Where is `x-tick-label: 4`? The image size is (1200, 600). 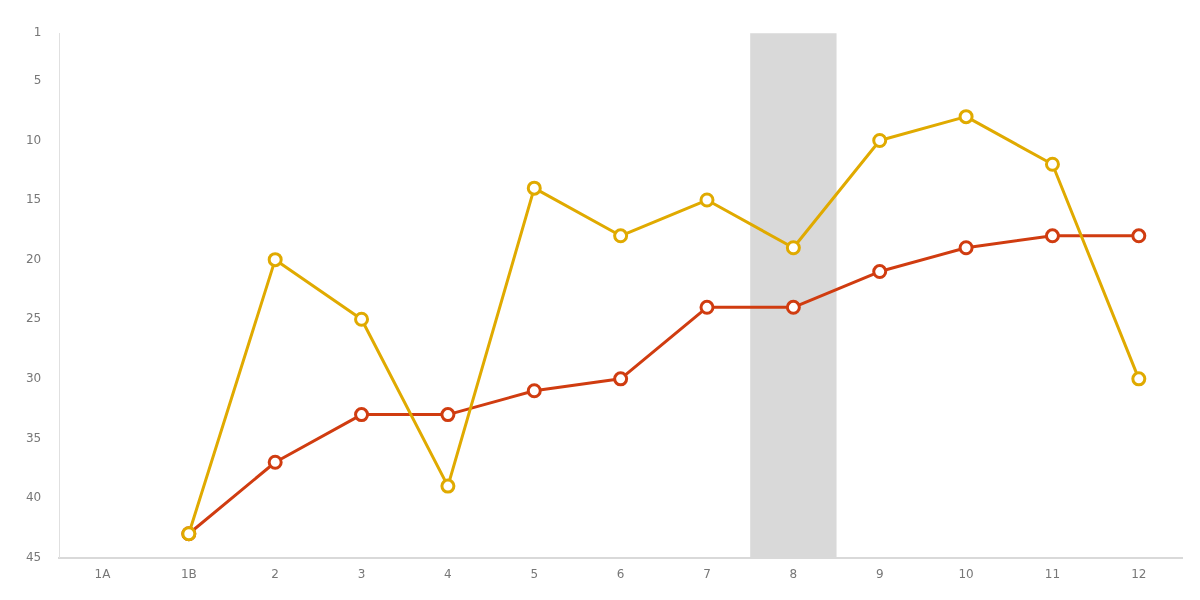 x-tick-label: 4 is located at coordinates (448, 573).